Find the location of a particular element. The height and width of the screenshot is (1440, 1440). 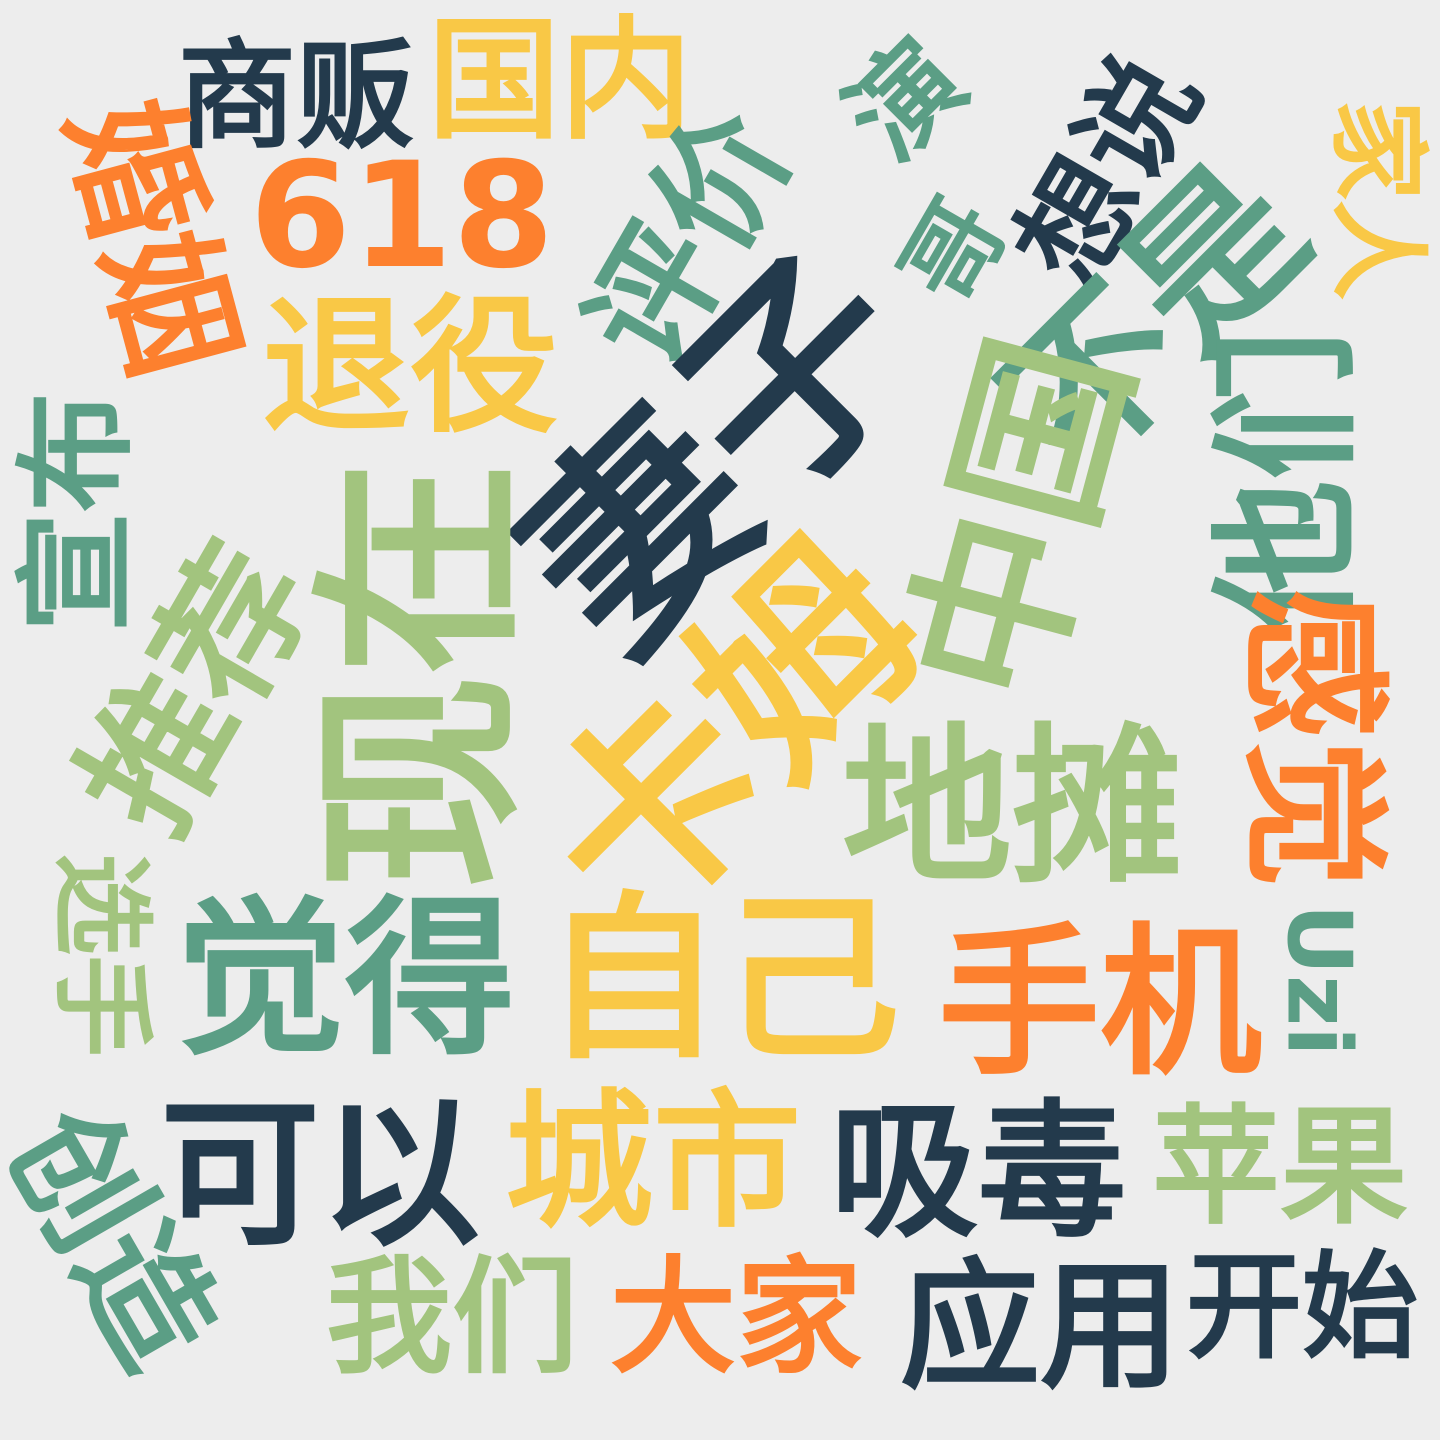

word-kaishi: 开始 is located at coordinates (1302, 1307).